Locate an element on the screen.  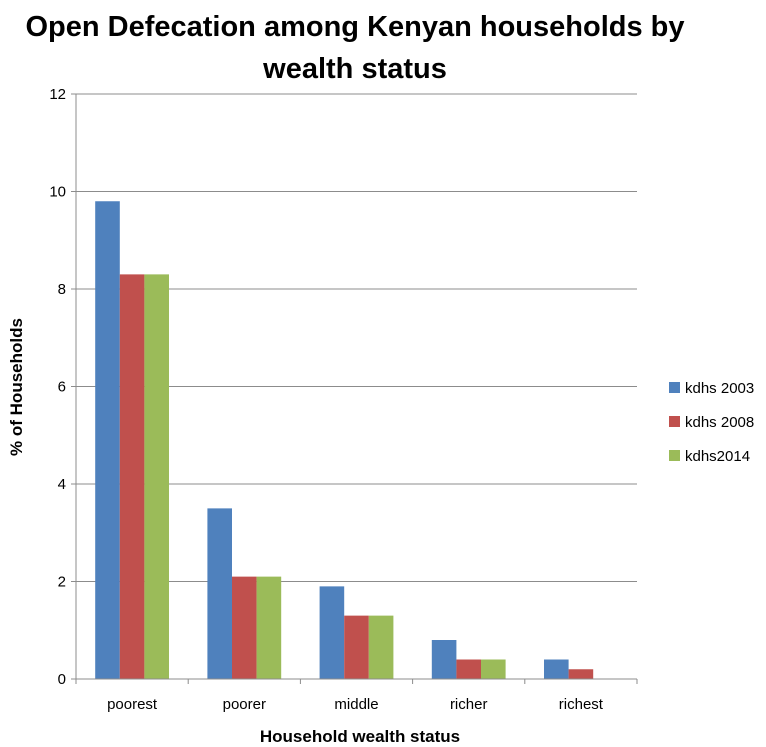
legend-label: kdhs2014 is located at coordinates (717, 456).